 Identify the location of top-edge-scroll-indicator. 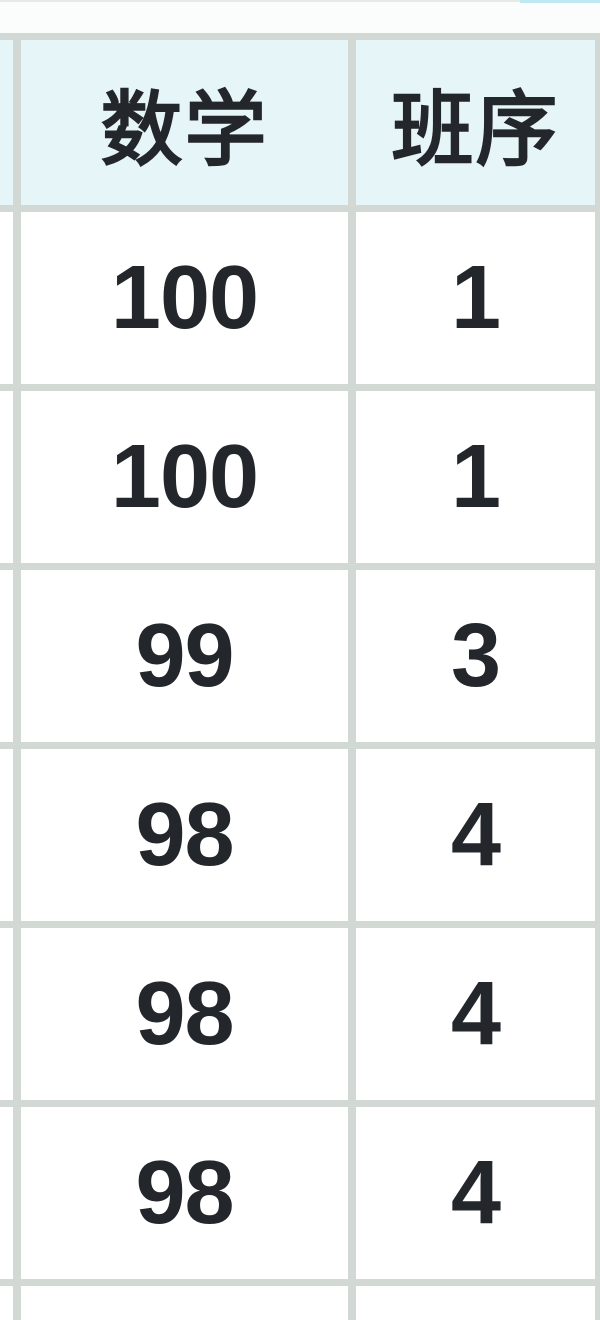
(560, 1).